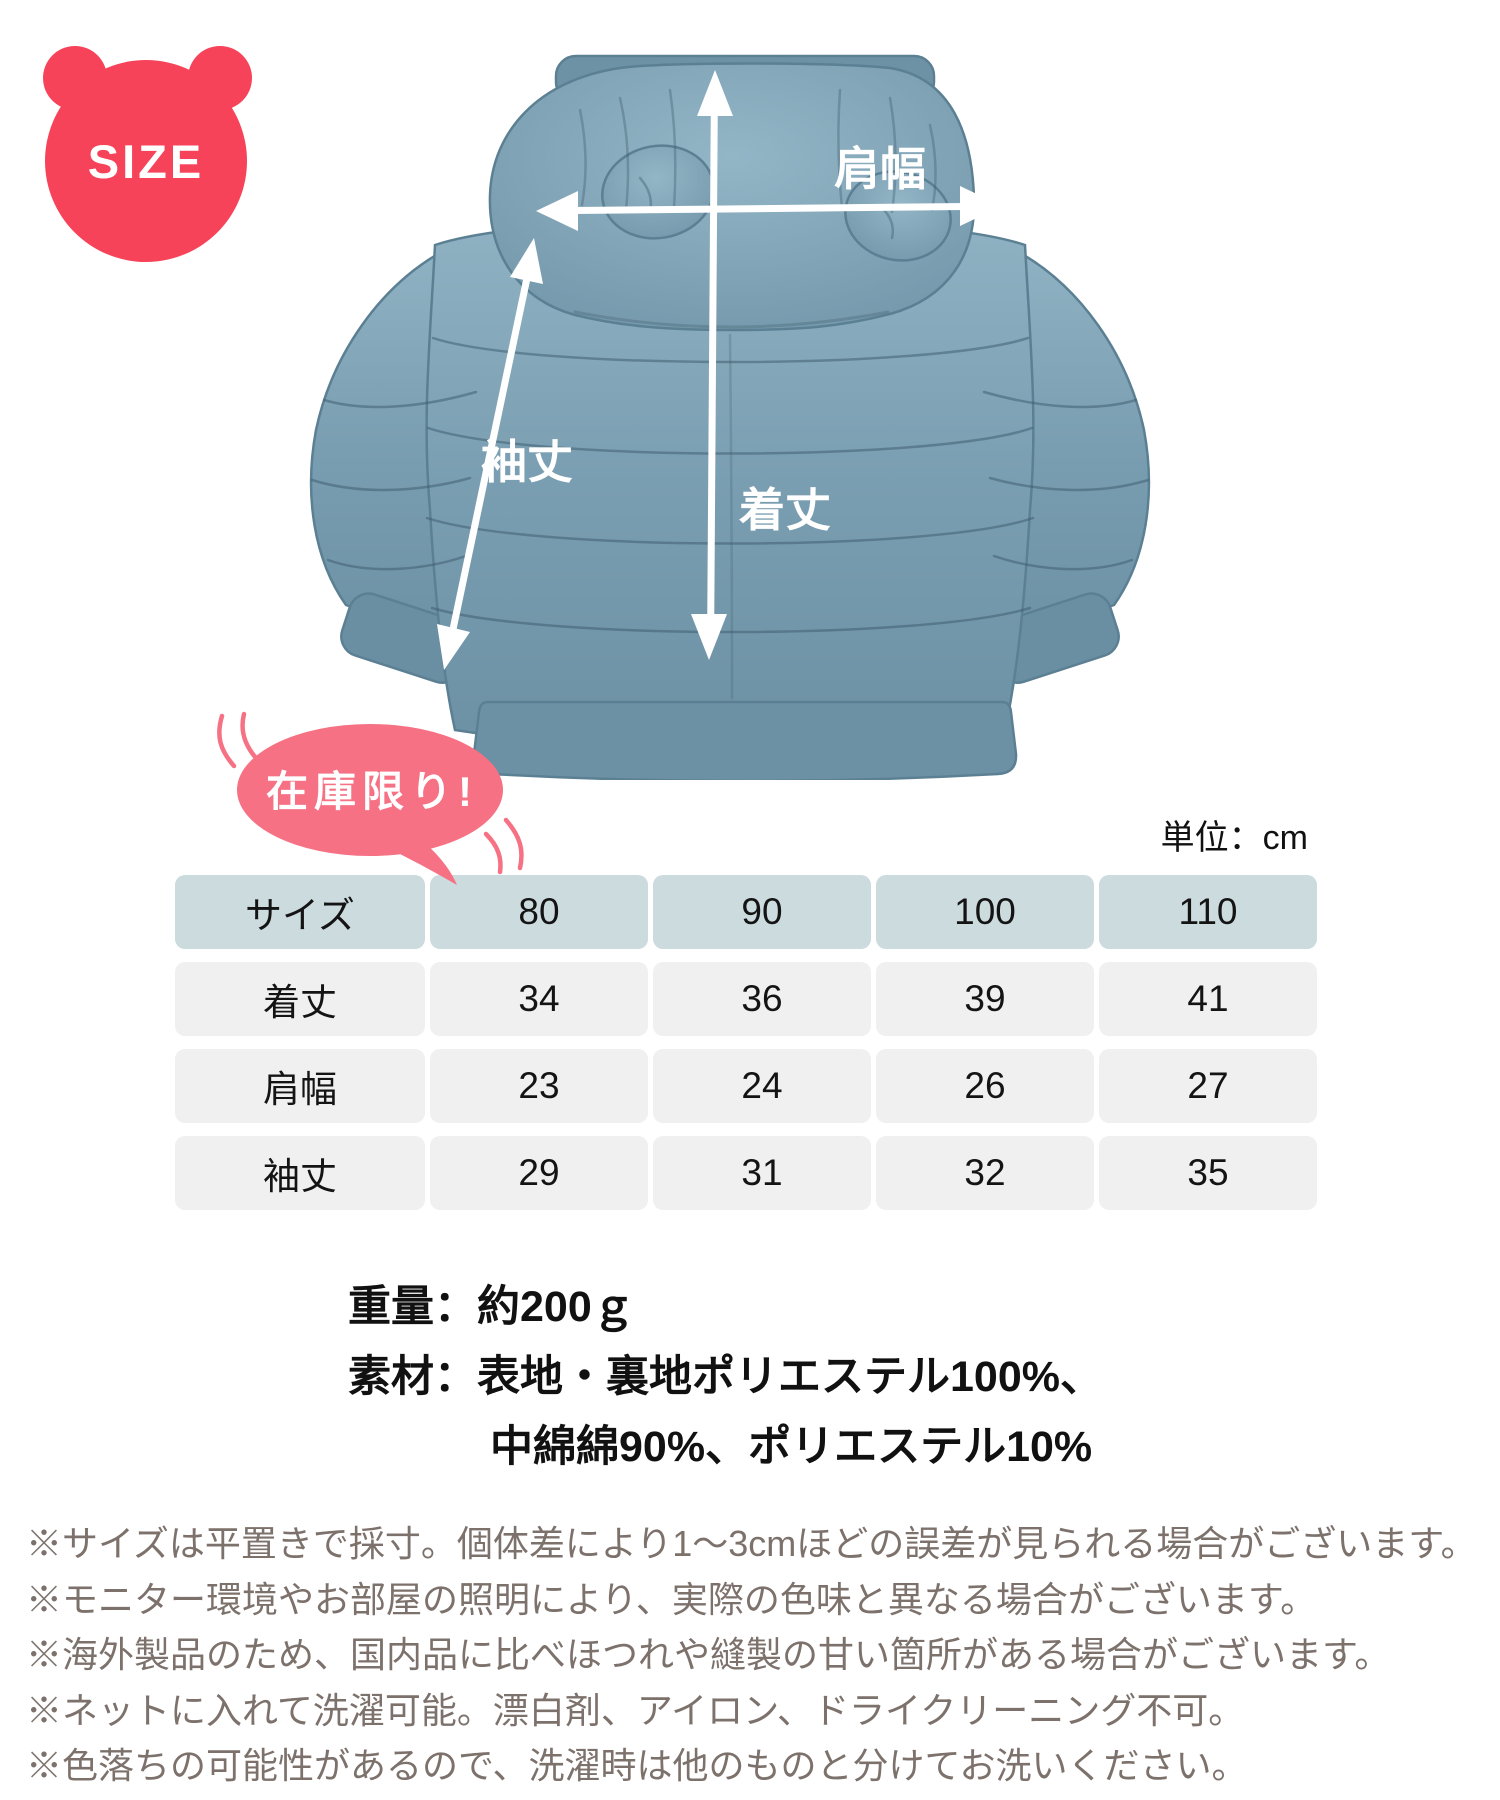 This screenshot has width=1500, height=1800. I want to click on size-badge-label: SIZE, so click(146, 161).